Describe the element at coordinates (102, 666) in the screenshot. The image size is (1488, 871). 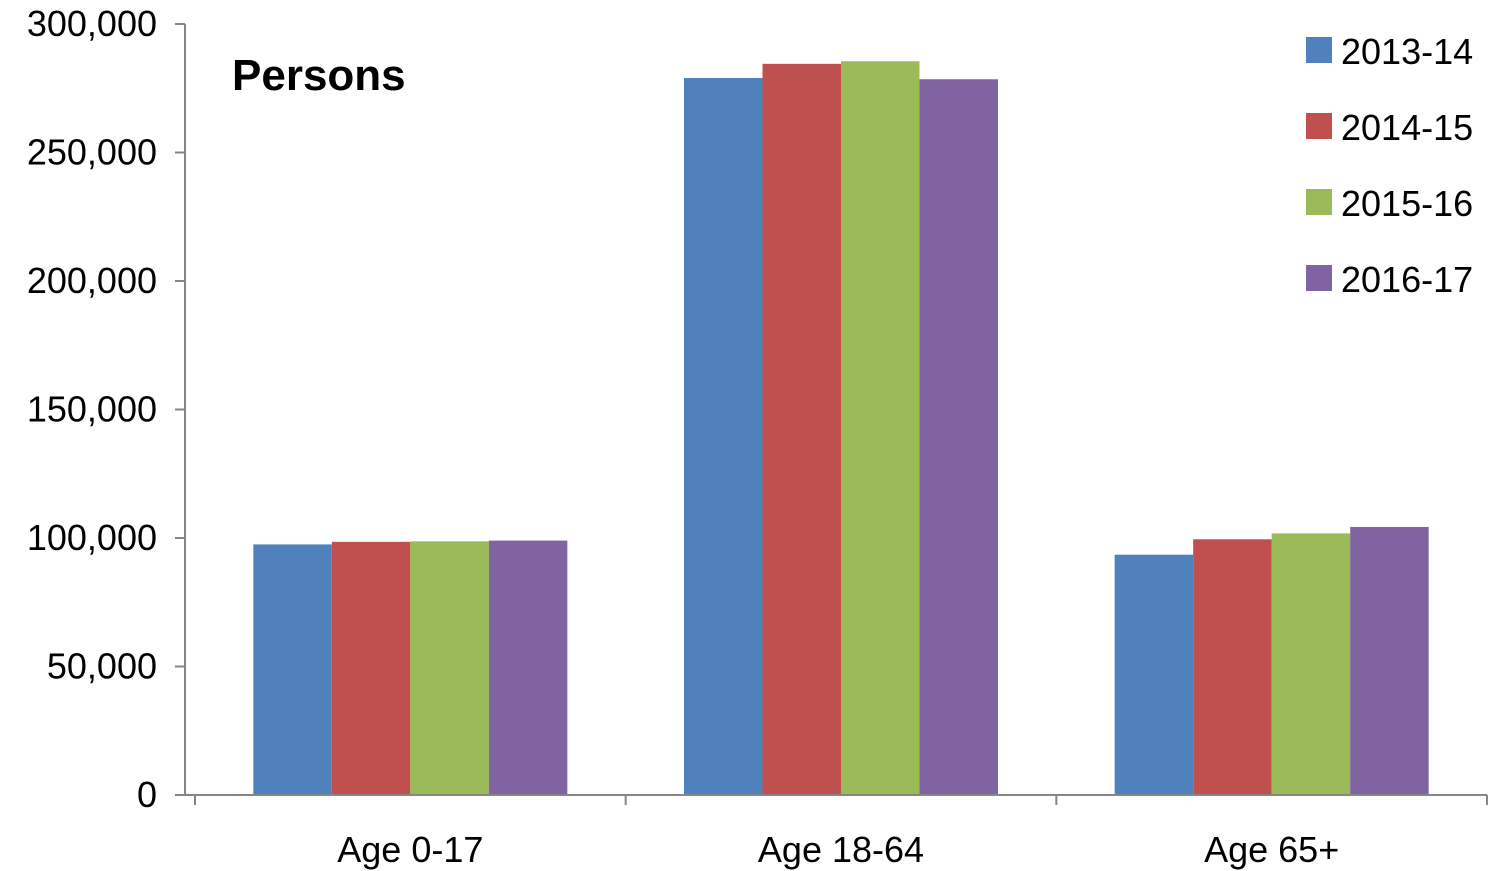
I see `y-tick-label: 50,000` at that location.